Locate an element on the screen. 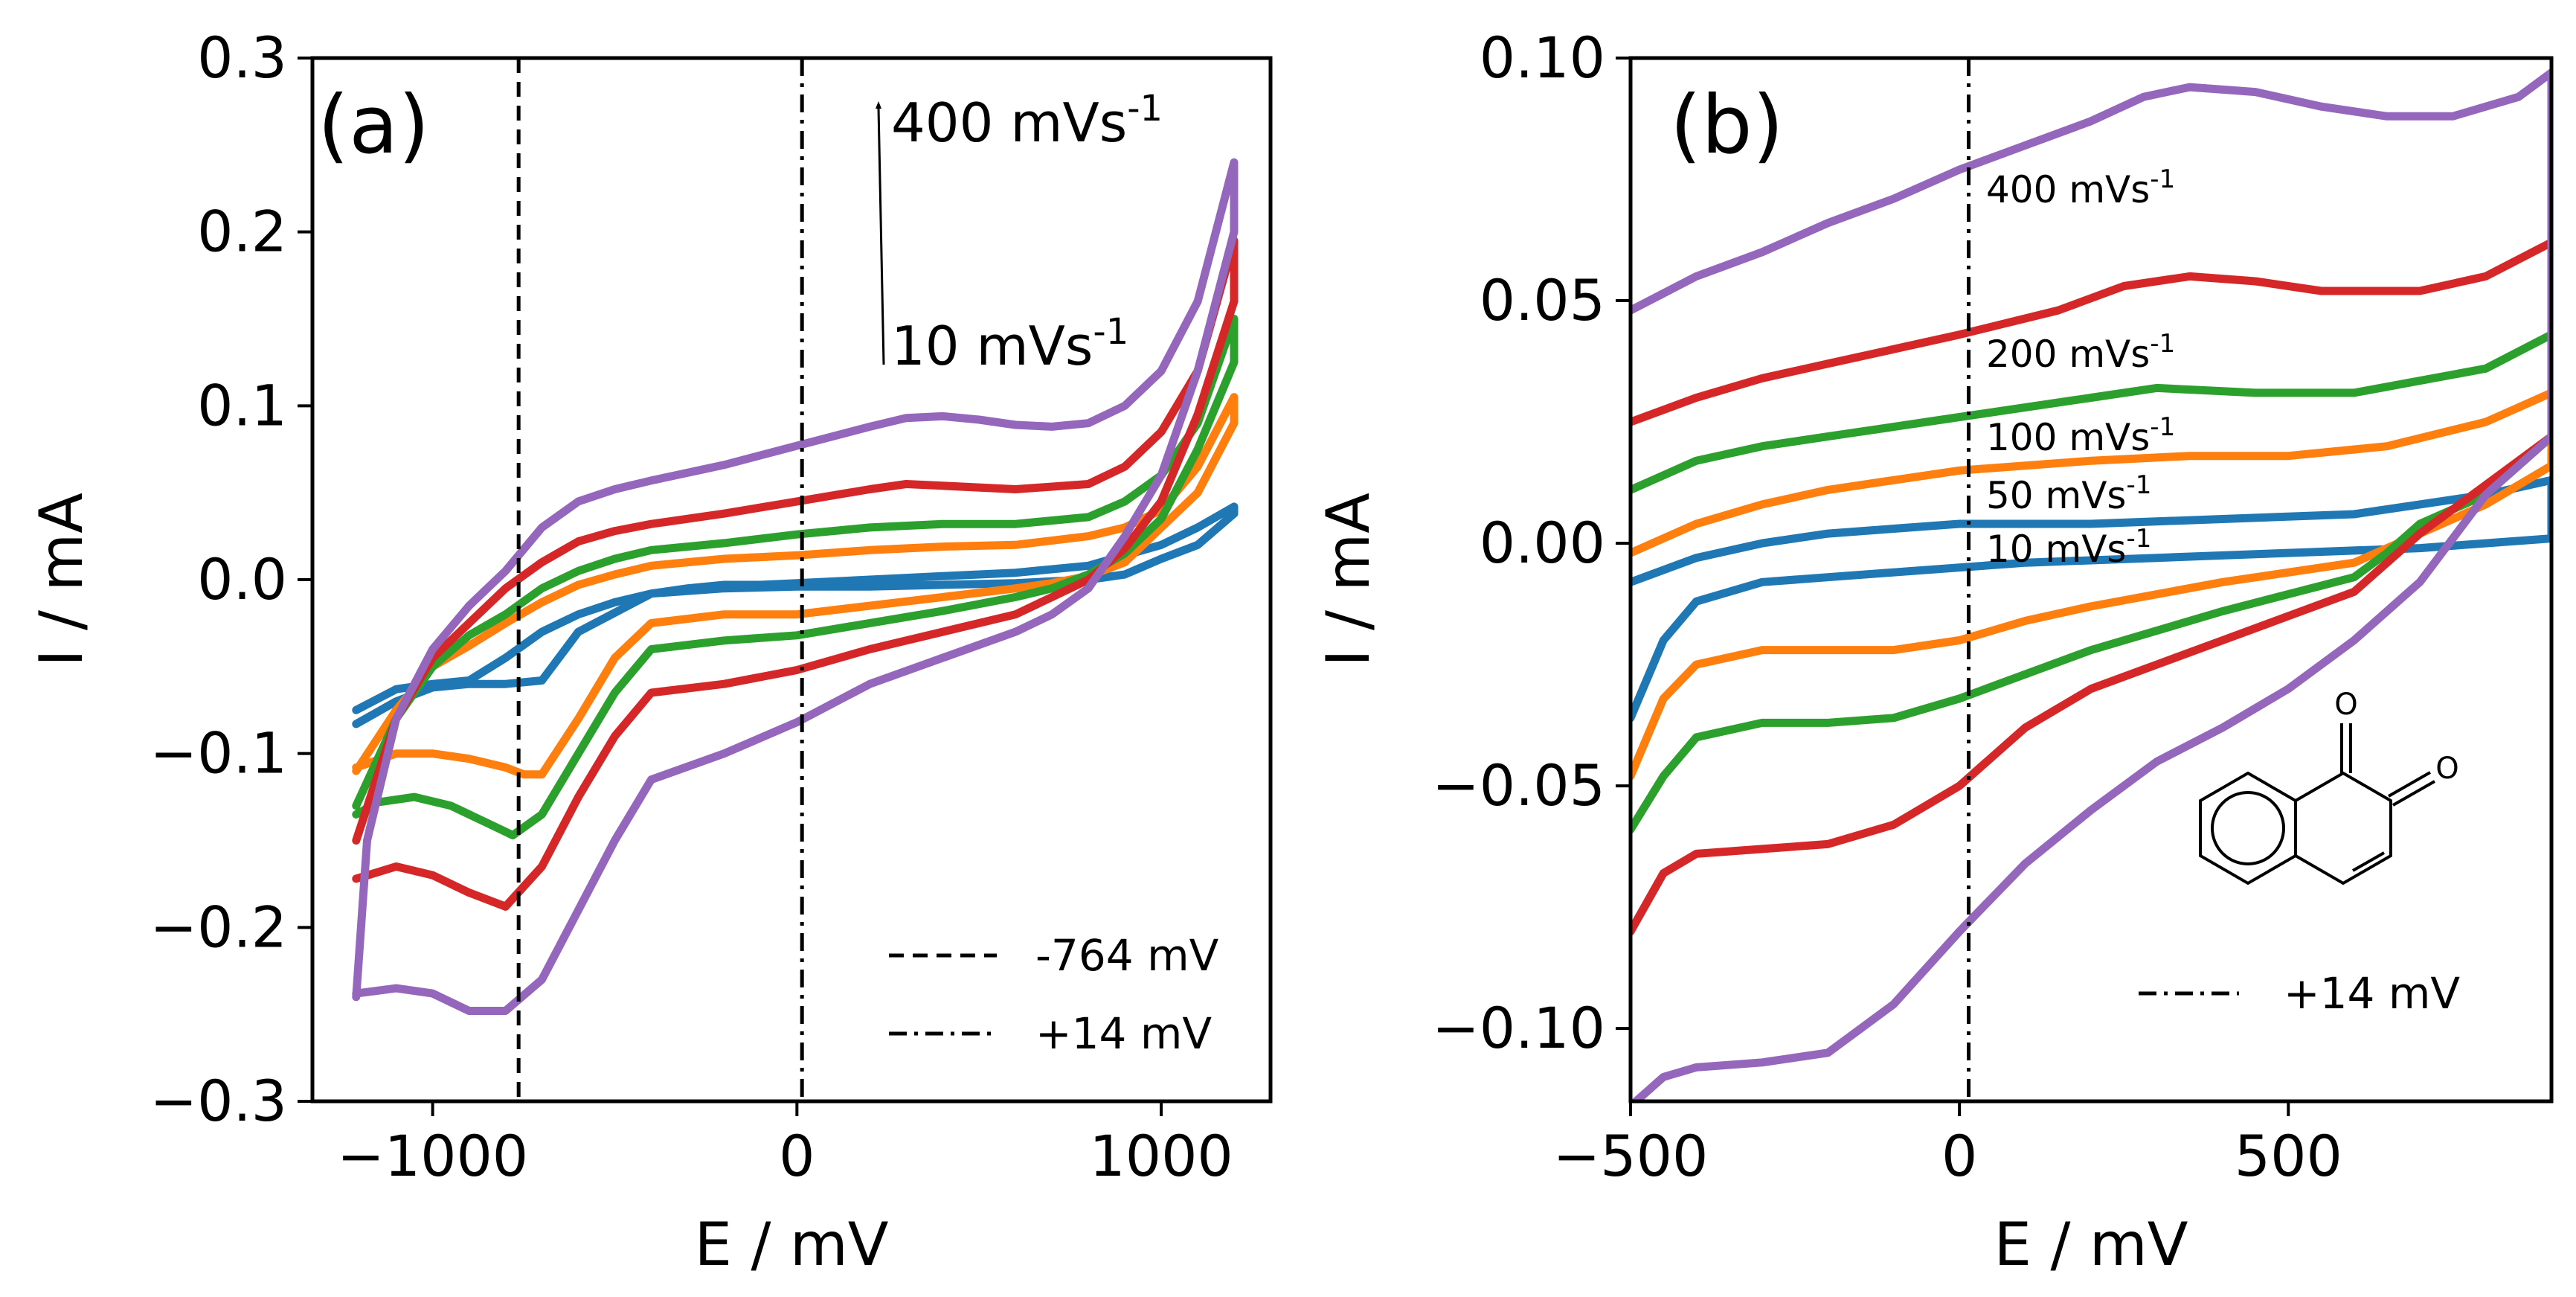  curve-label-400: 400 mVs-1 is located at coordinates (2080, 187).